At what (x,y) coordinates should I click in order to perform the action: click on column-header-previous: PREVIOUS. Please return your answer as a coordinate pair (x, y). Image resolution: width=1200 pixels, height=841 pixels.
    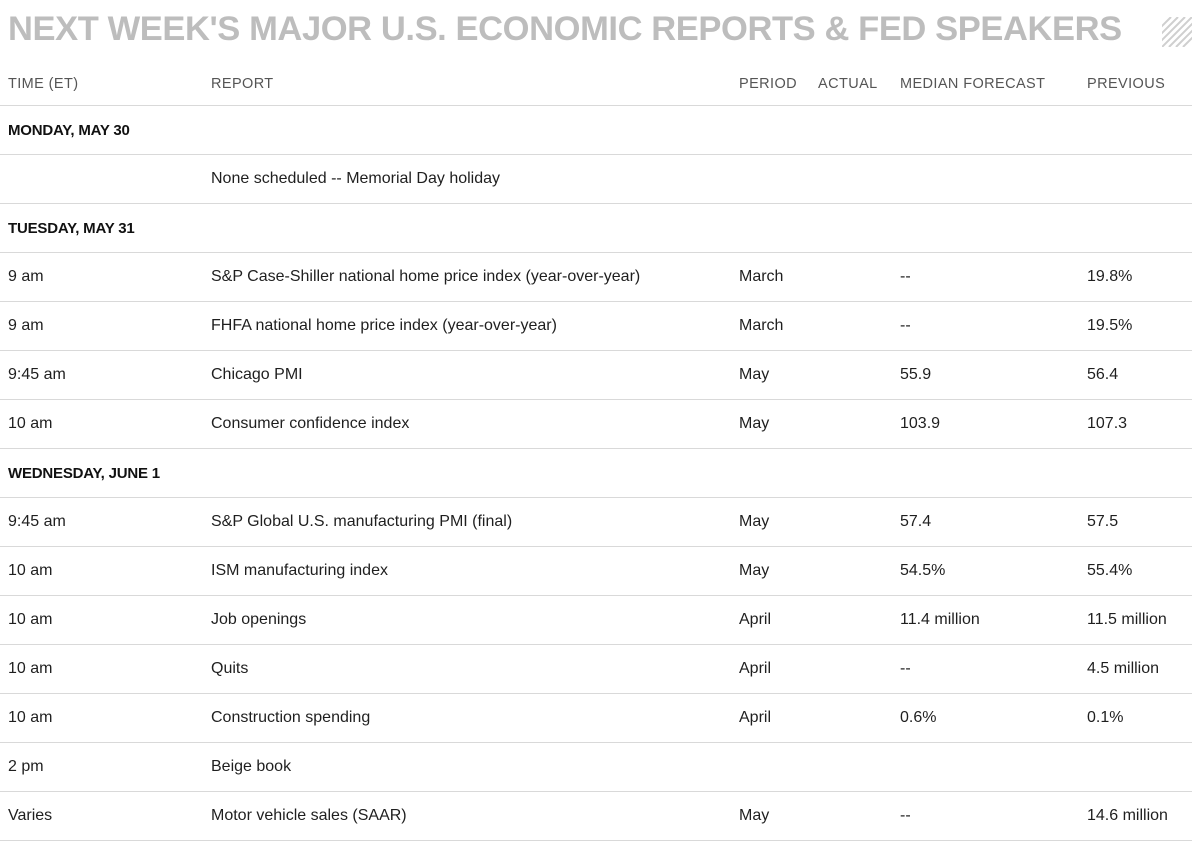
    Looking at the image, I should click on (1135, 84).